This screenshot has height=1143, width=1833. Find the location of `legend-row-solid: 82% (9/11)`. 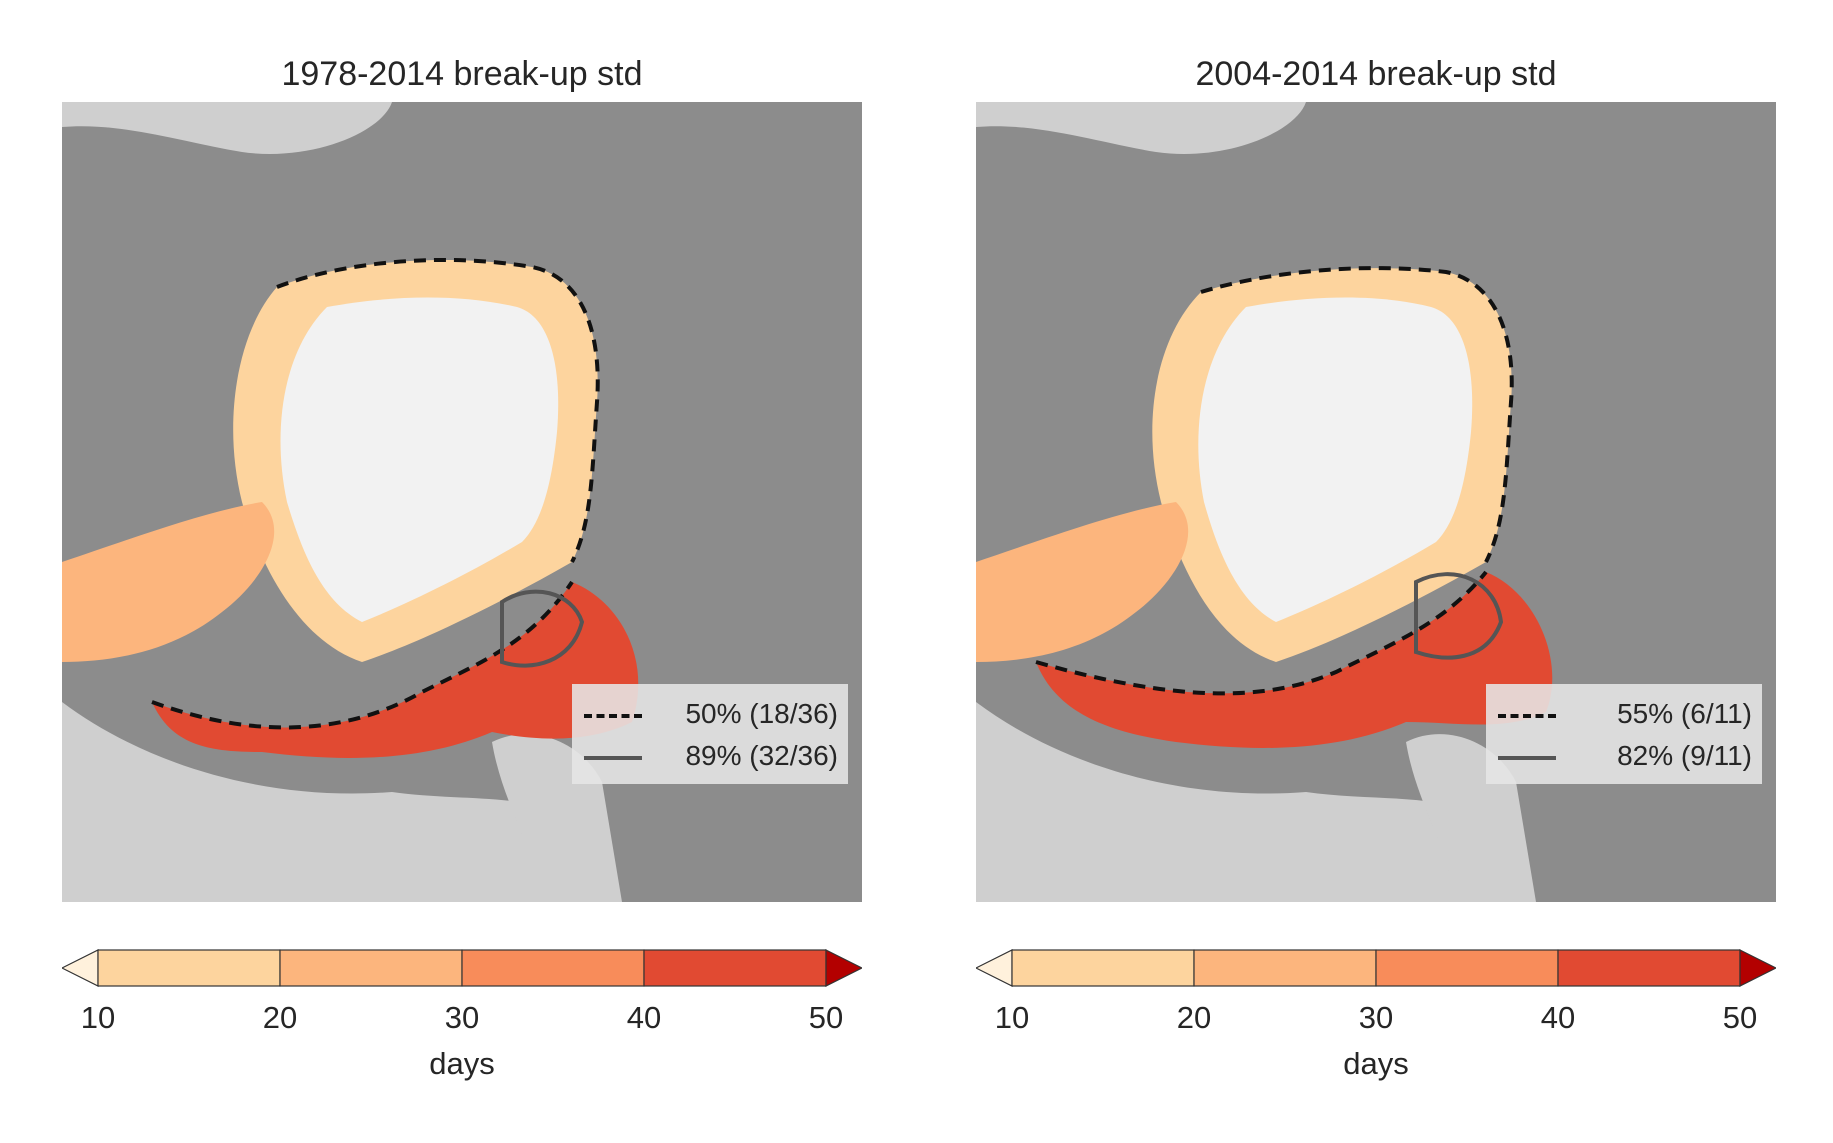

legend-row-solid: 82% (9/11) is located at coordinates (1624, 756).